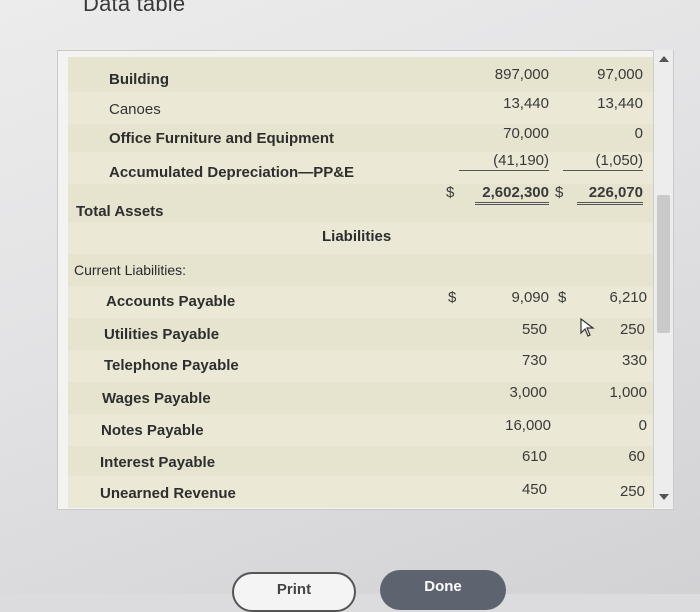 This screenshot has width=700, height=612. Describe the element at coordinates (156, 398) in the screenshot. I see `row-label: Wages Payable` at that location.